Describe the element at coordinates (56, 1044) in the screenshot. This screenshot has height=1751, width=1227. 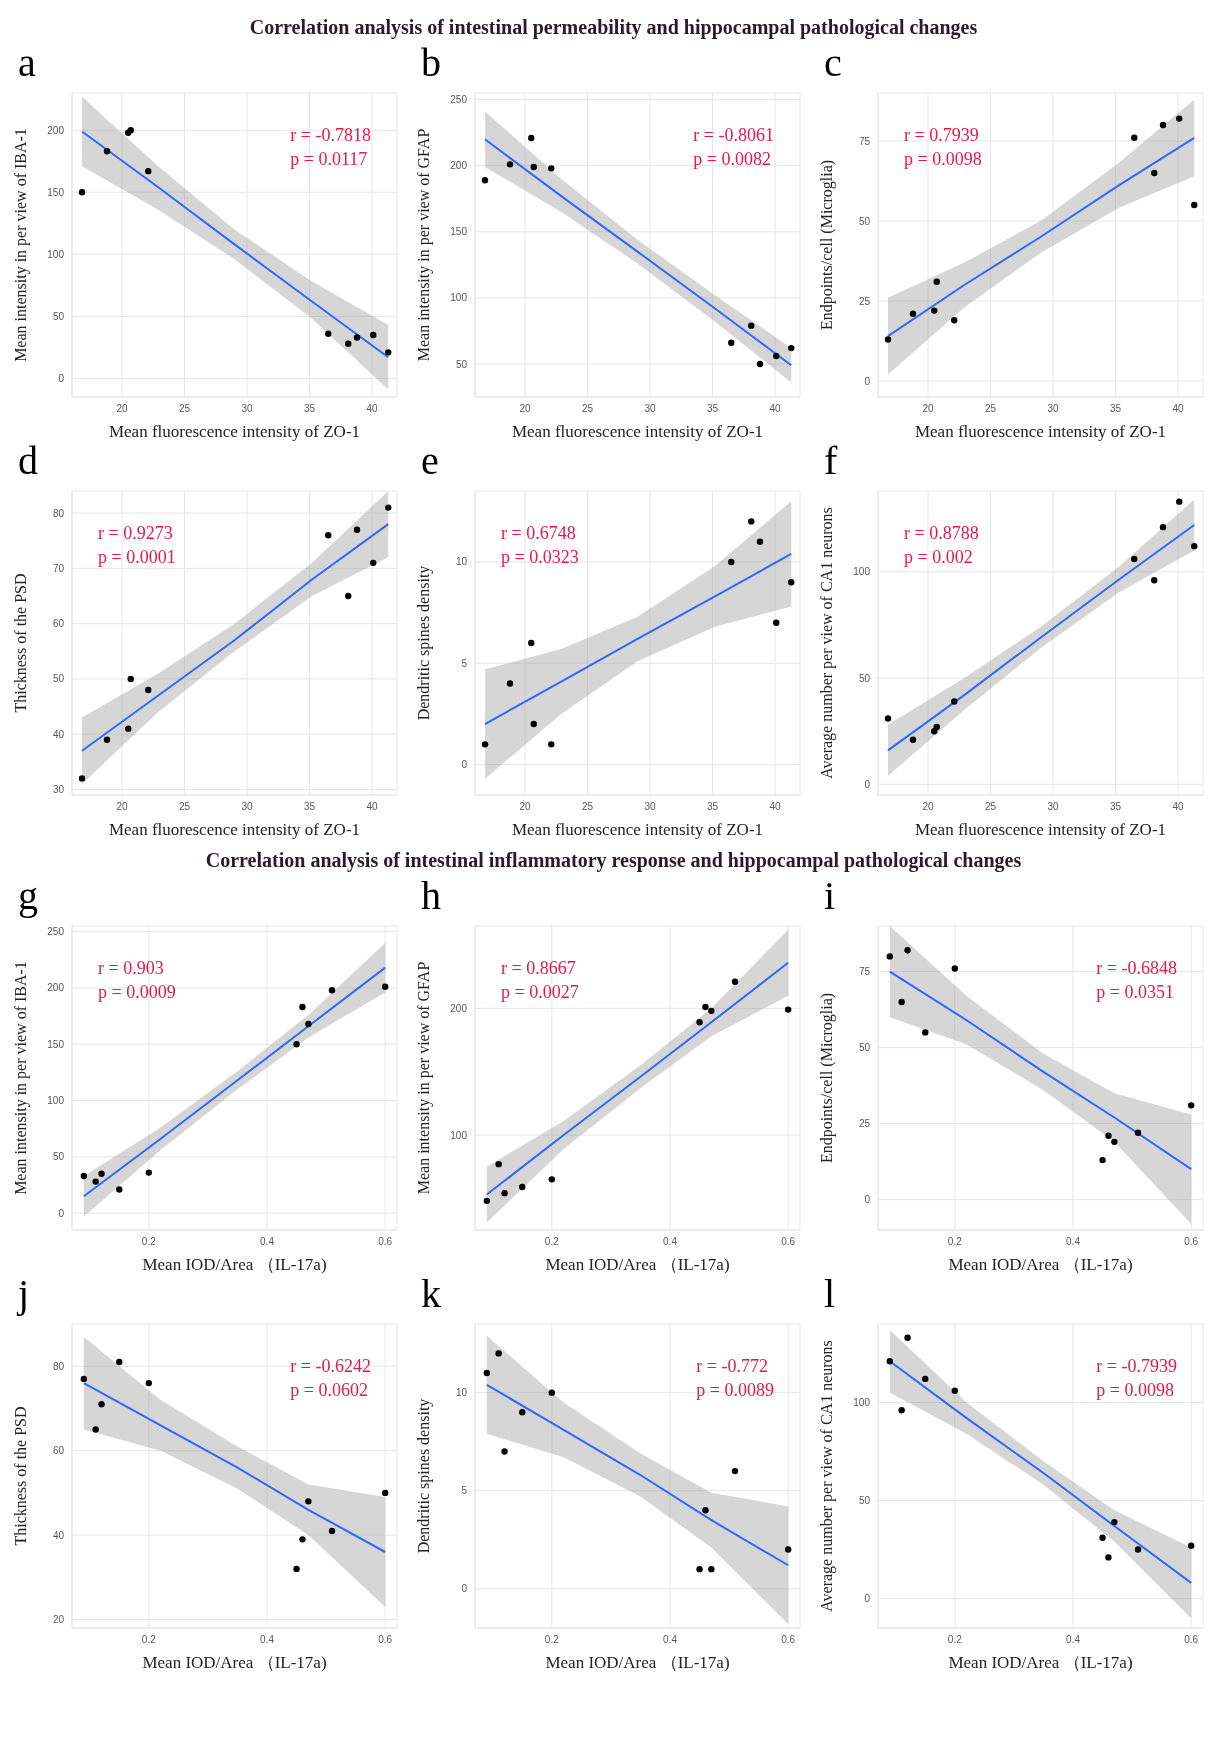
I see `y-tick-label: 150` at that location.